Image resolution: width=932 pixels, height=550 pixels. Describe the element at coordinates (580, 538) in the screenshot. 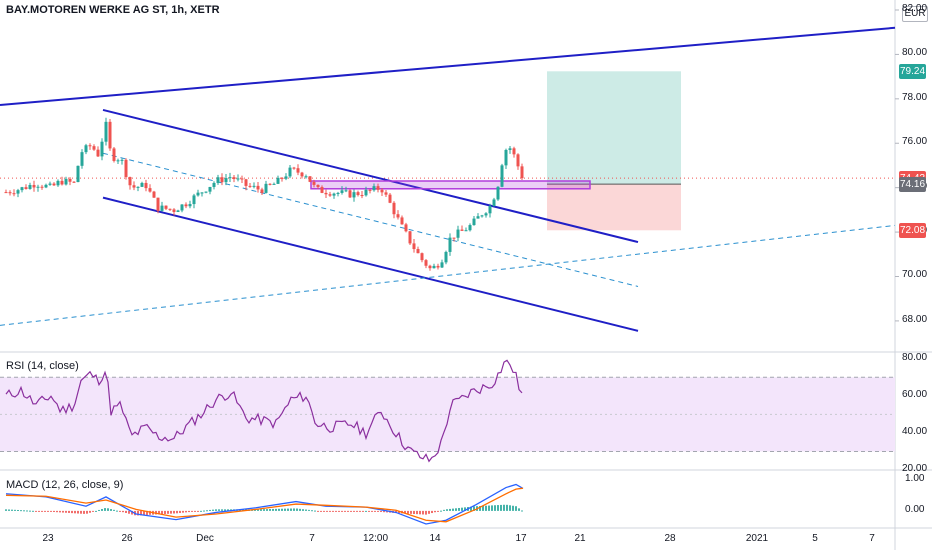

I see `time-tick-label: 21` at that location.